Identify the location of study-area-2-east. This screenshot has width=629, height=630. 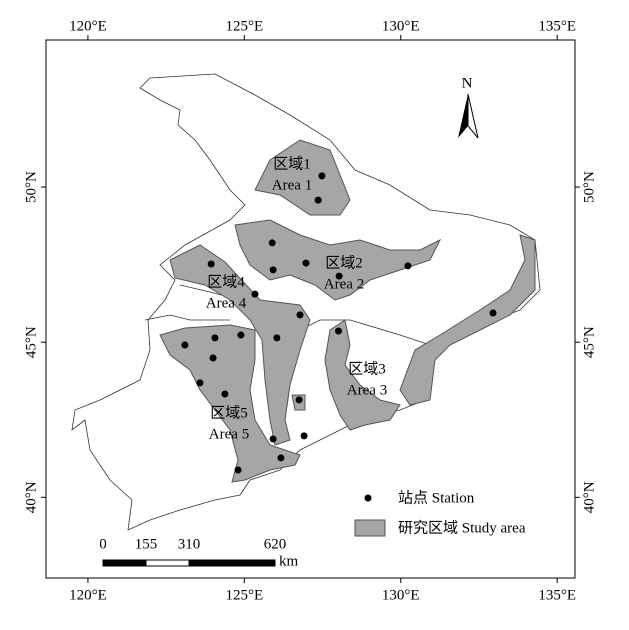
(467, 320).